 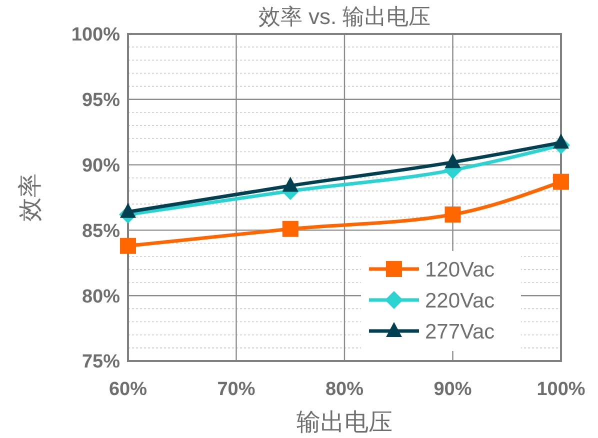 I want to click on x-axis-title: 输出电压, so click(x=344, y=422).